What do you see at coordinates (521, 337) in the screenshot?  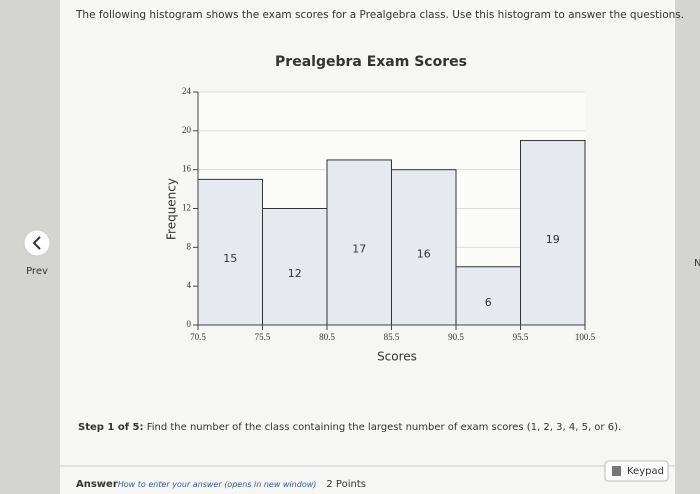 I see `x-tick-label: 95.5` at bounding box center [521, 337].